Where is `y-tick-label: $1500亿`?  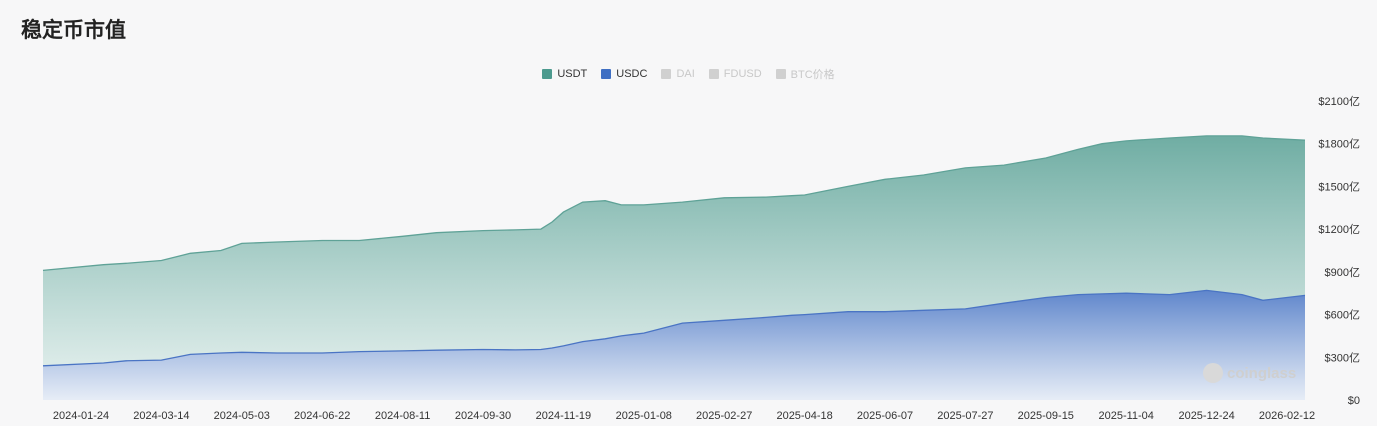 y-tick-label: $1500亿 is located at coordinates (1339, 186).